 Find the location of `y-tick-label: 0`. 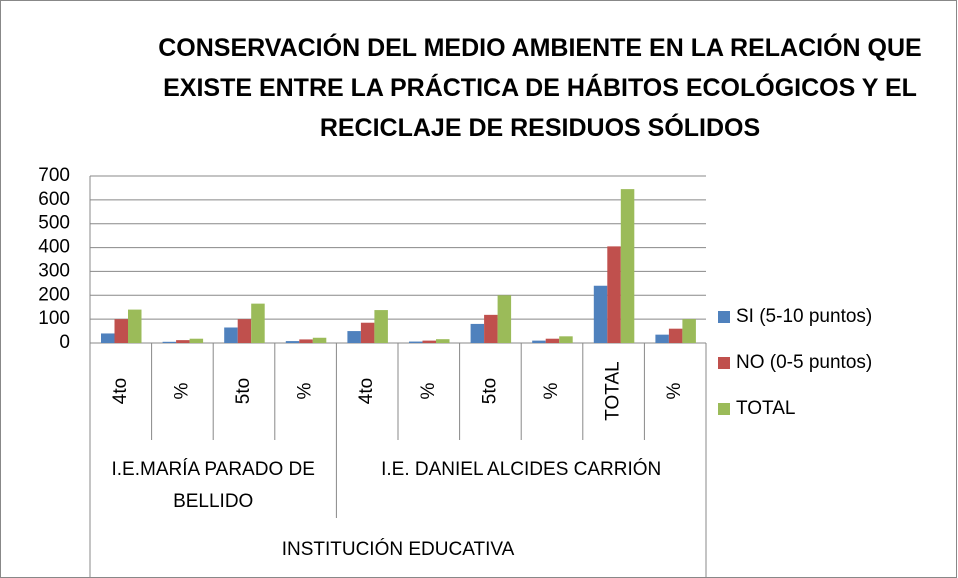

y-tick-label: 0 is located at coordinates (64, 342).